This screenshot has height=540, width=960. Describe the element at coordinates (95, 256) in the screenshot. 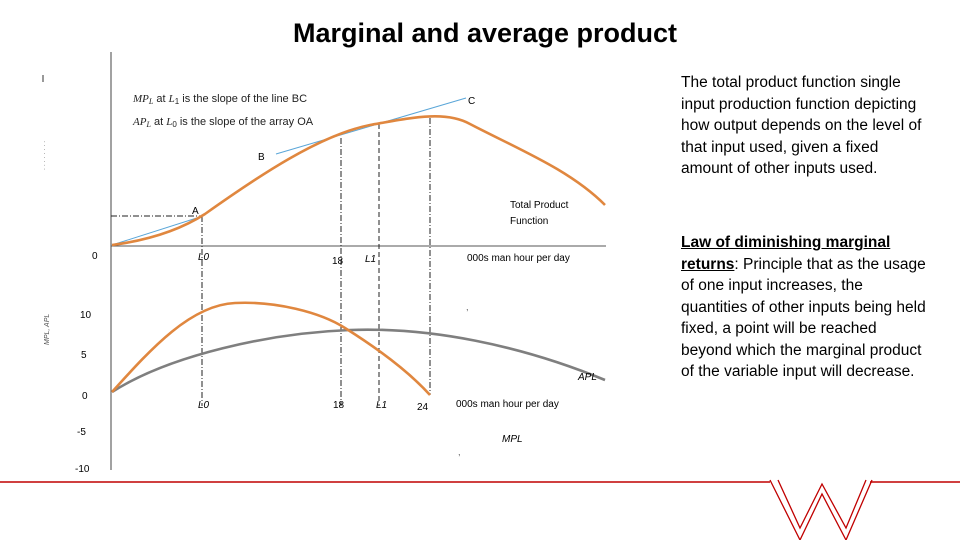

I see `top-origin-label: 0` at that location.